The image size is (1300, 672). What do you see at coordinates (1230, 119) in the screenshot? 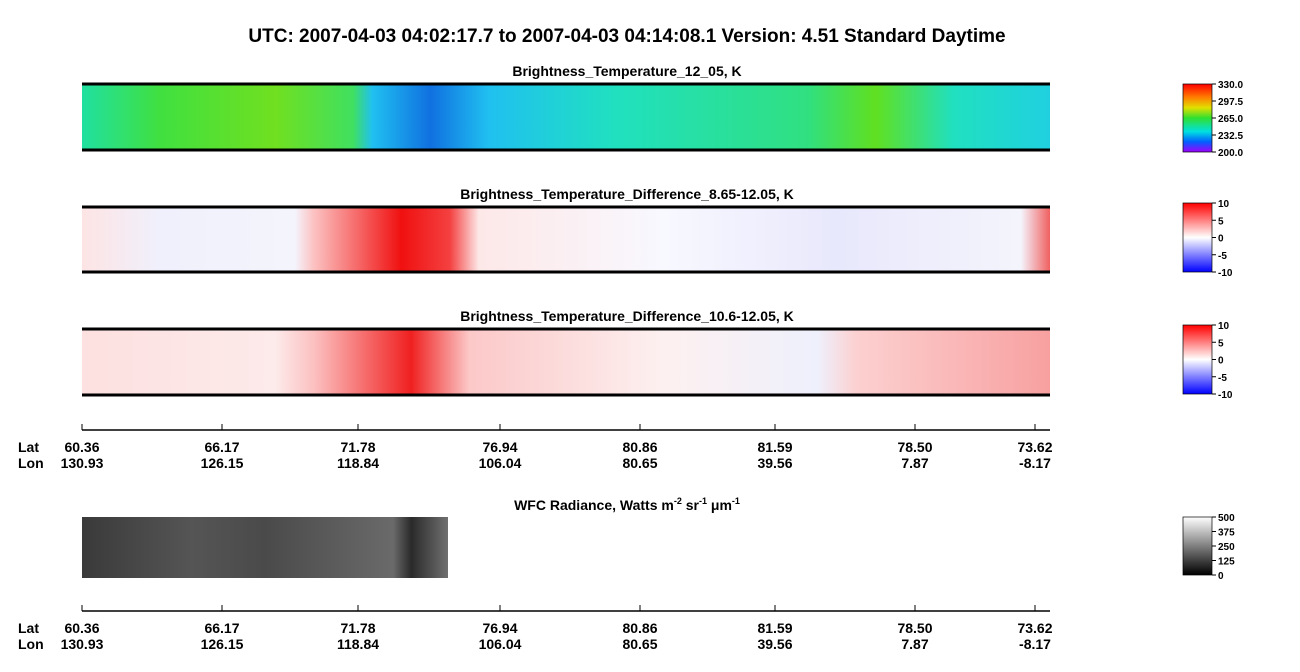
I see `colorbar-label: 265.0` at bounding box center [1230, 119].